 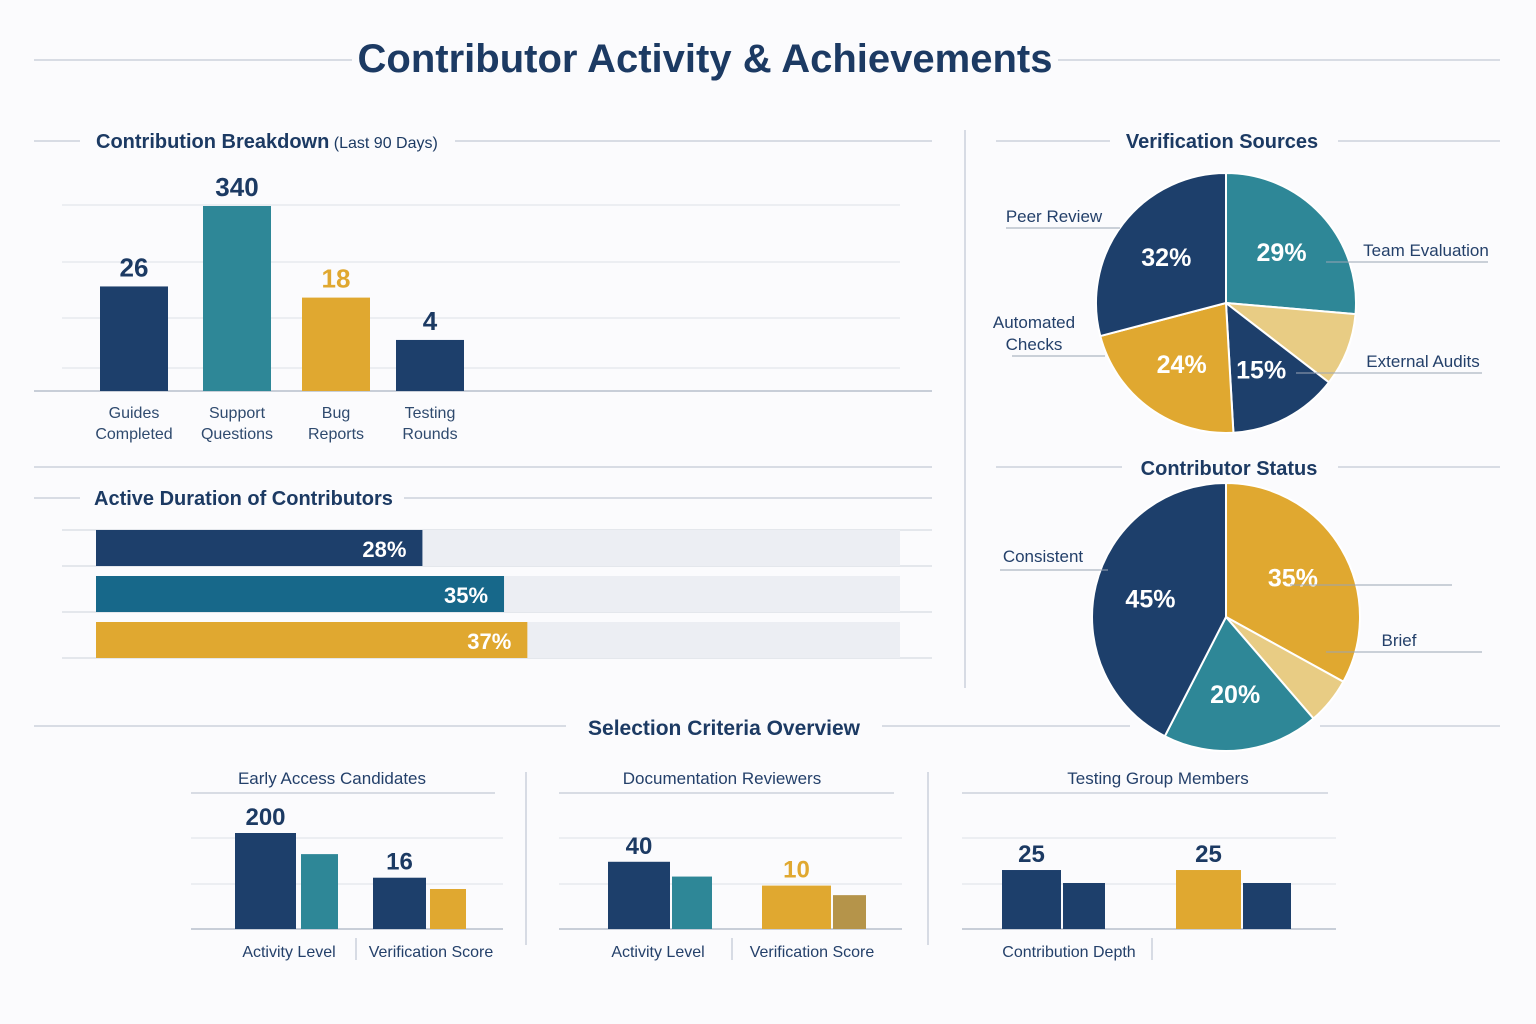 What do you see at coordinates (1261, 371) in the screenshot?
I see `slice-percent-label: 15%` at bounding box center [1261, 371].